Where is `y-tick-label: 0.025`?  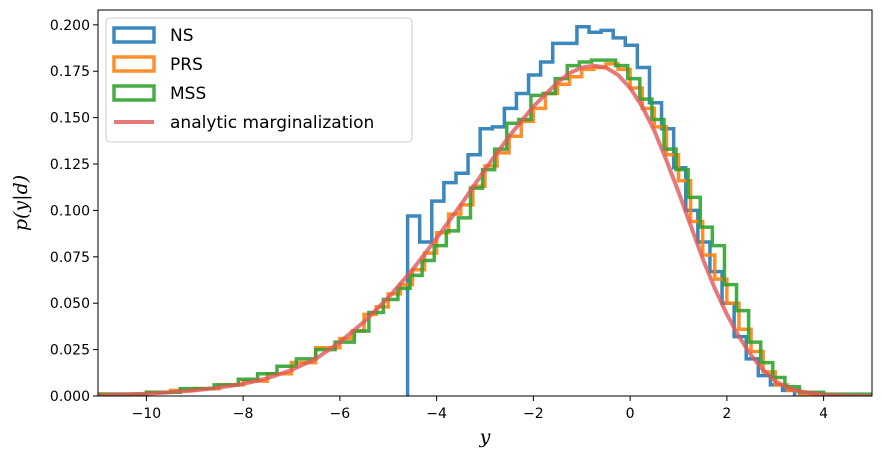
y-tick-label: 0.025 is located at coordinates (70, 351).